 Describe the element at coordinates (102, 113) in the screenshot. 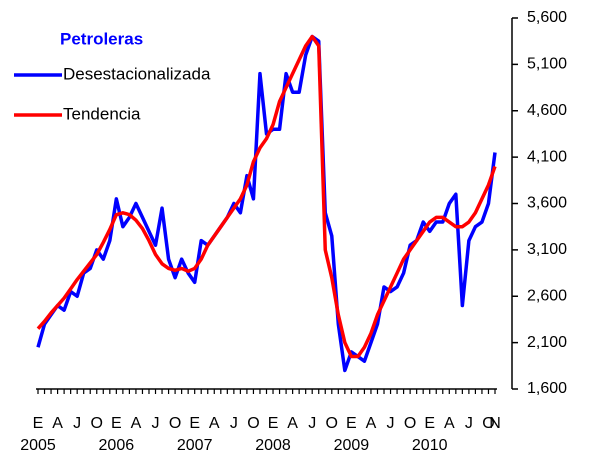

I see `legend-label: Tendencia` at that location.